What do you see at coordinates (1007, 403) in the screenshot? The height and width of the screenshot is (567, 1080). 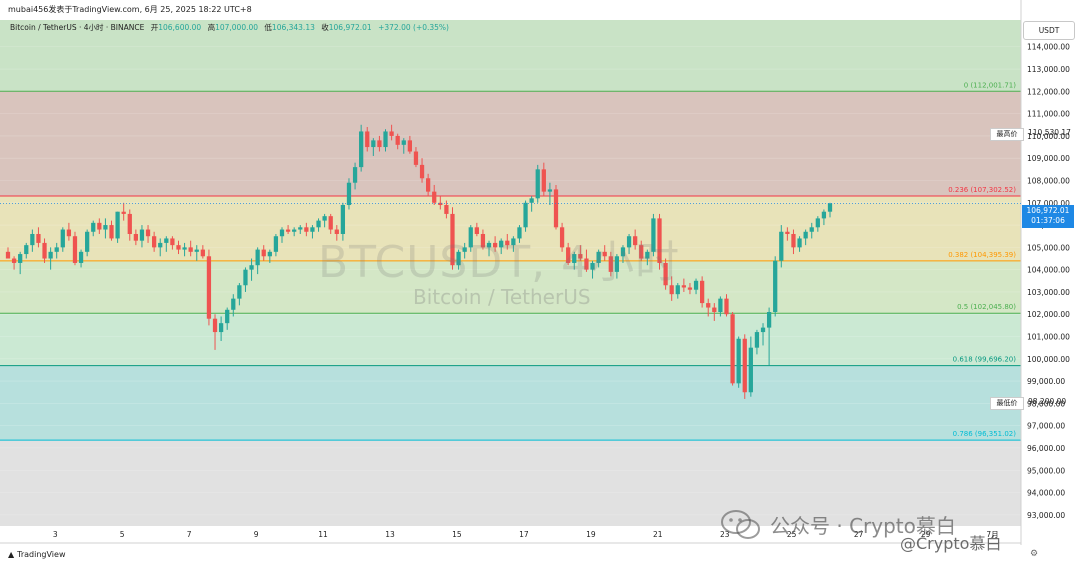 I see `low-price-tag: 最低价` at bounding box center [1007, 403].